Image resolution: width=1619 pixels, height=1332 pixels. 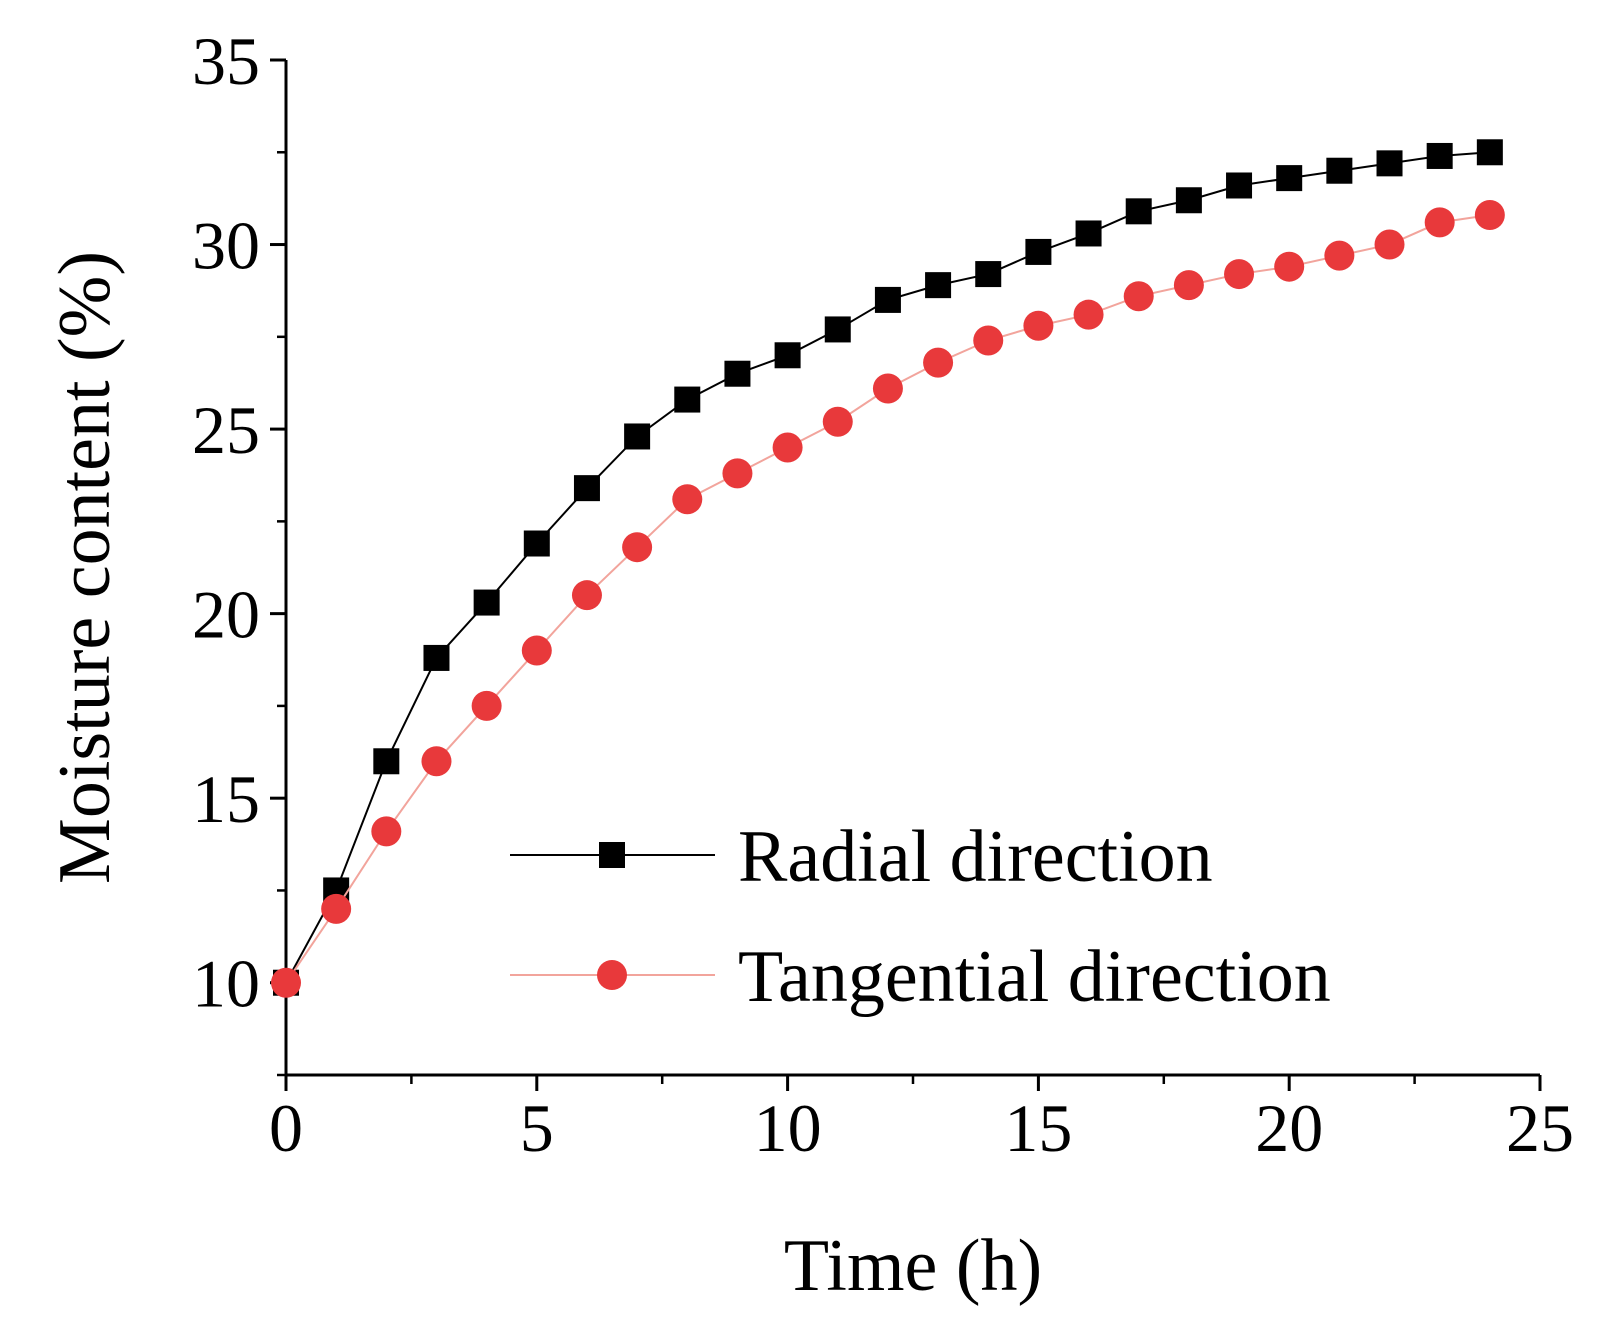 What do you see at coordinates (1540, 1128) in the screenshot?
I see `x-tick-label: 25` at bounding box center [1540, 1128].